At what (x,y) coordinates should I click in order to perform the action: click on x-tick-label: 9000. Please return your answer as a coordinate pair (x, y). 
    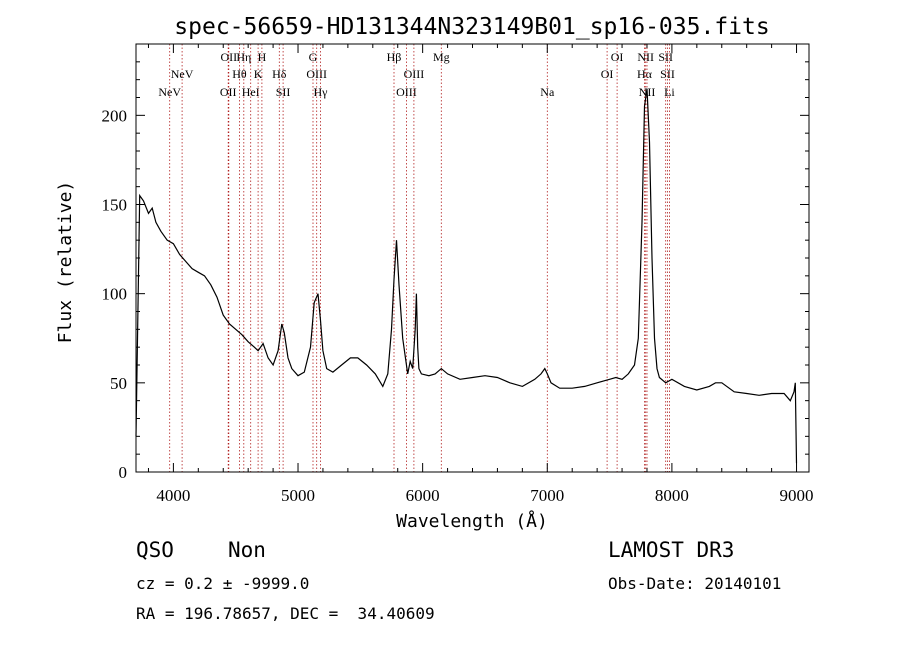
    Looking at the image, I should click on (797, 495).